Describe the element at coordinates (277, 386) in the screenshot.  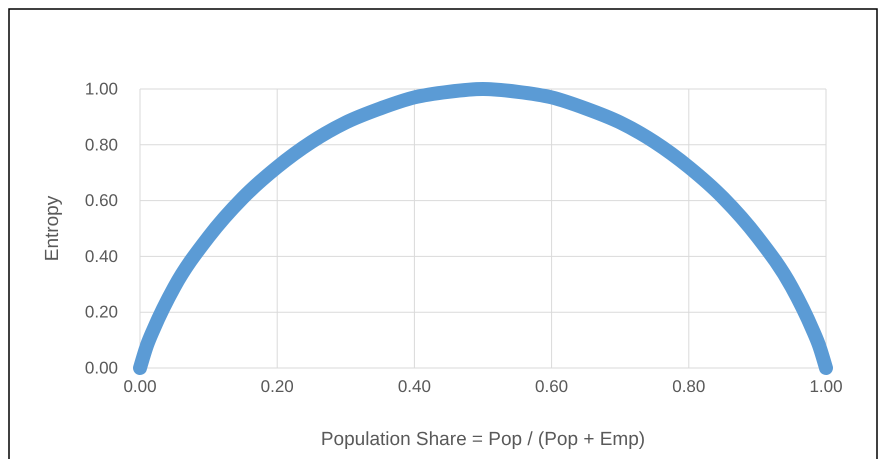
I see `x-tick-label: 0.20` at that location.